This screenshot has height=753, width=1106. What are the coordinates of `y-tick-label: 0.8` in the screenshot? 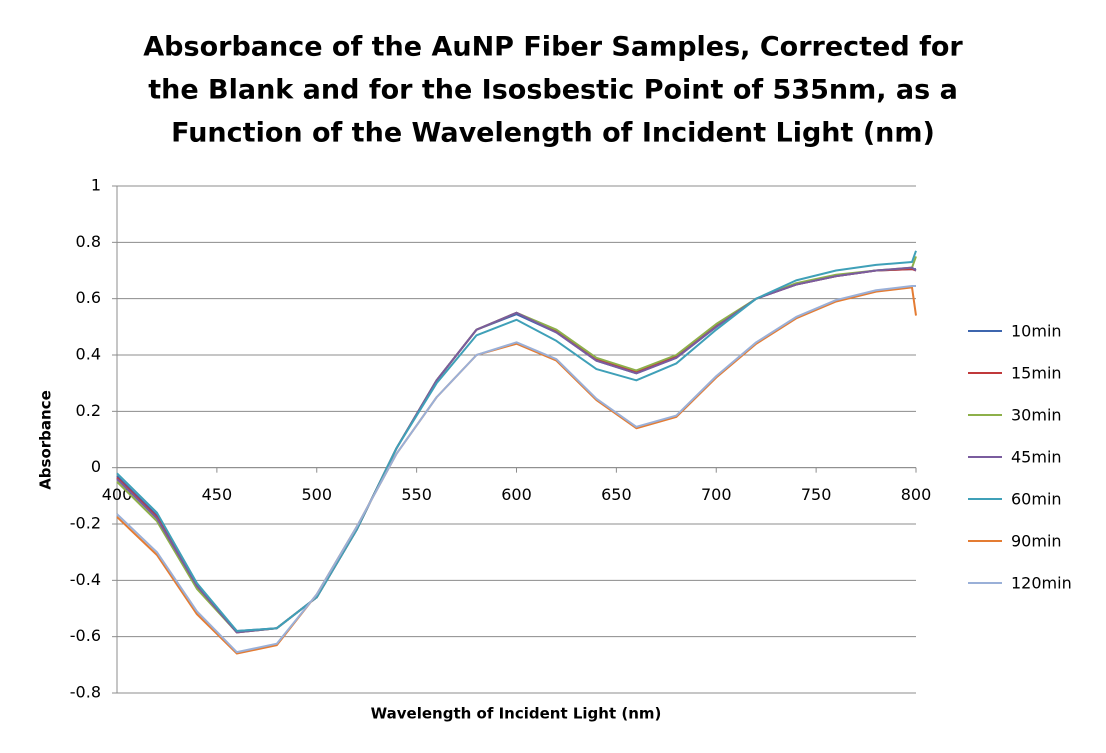 It's located at (88, 241).